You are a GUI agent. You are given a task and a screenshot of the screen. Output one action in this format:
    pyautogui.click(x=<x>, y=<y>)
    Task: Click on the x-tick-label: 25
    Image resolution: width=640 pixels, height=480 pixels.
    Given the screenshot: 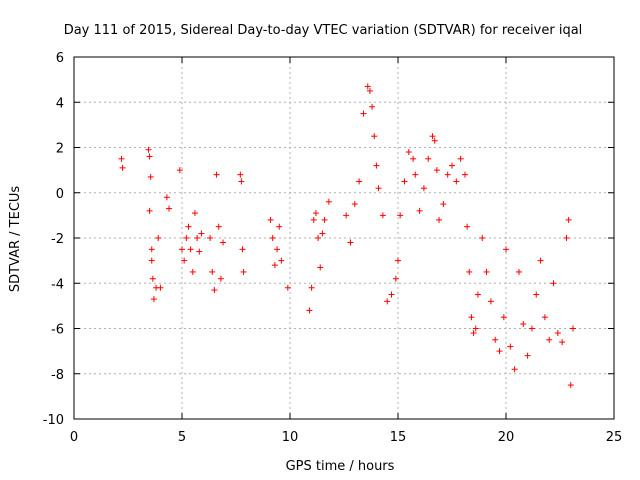 What is the action you would take?
    pyautogui.click(x=614, y=437)
    